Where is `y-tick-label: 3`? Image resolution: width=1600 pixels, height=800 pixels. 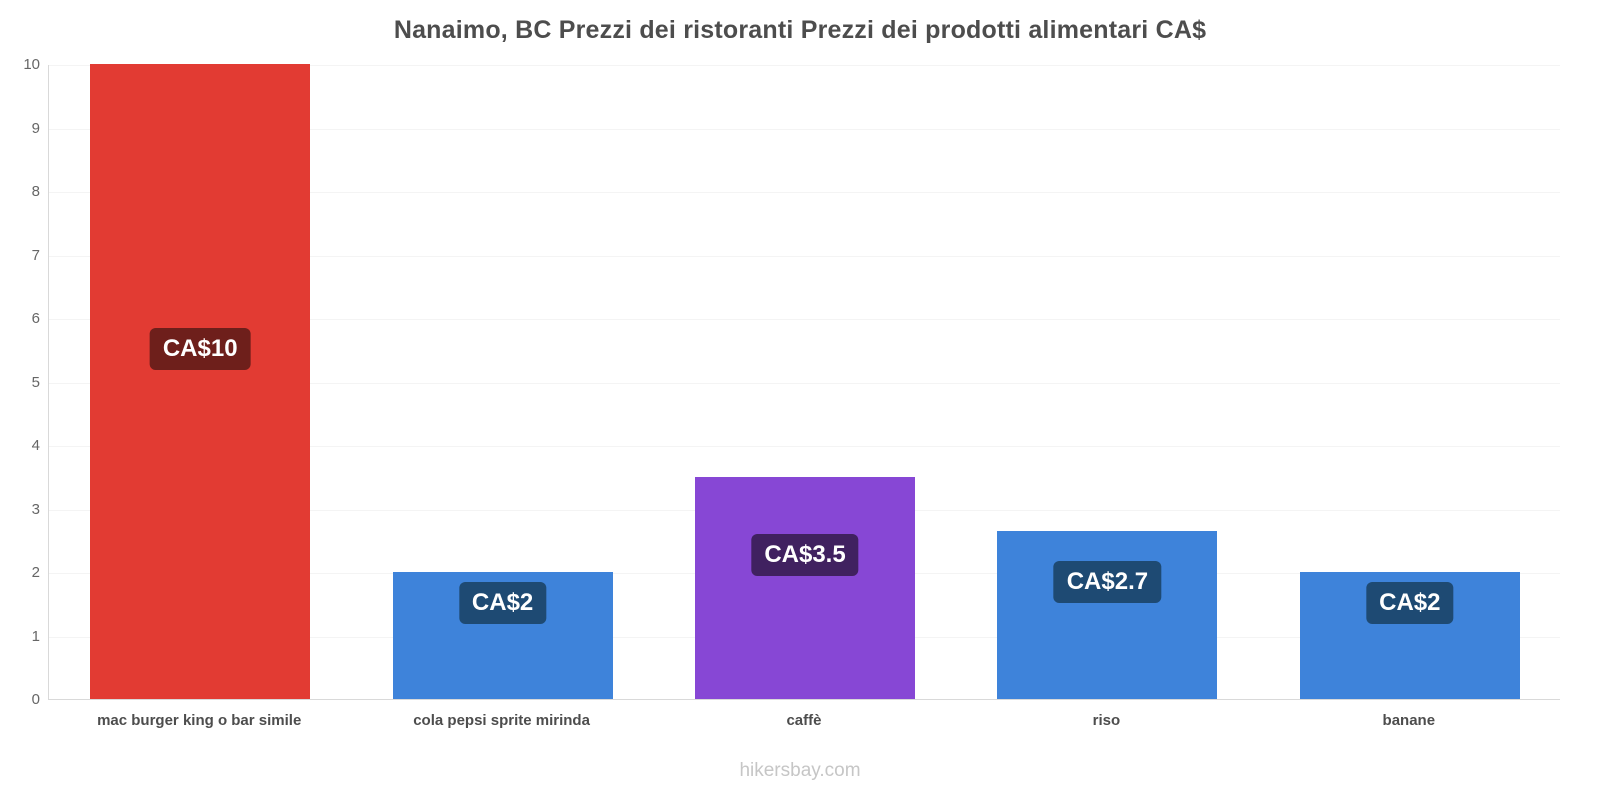
y-tick-label: 3 is located at coordinates (35, 509).